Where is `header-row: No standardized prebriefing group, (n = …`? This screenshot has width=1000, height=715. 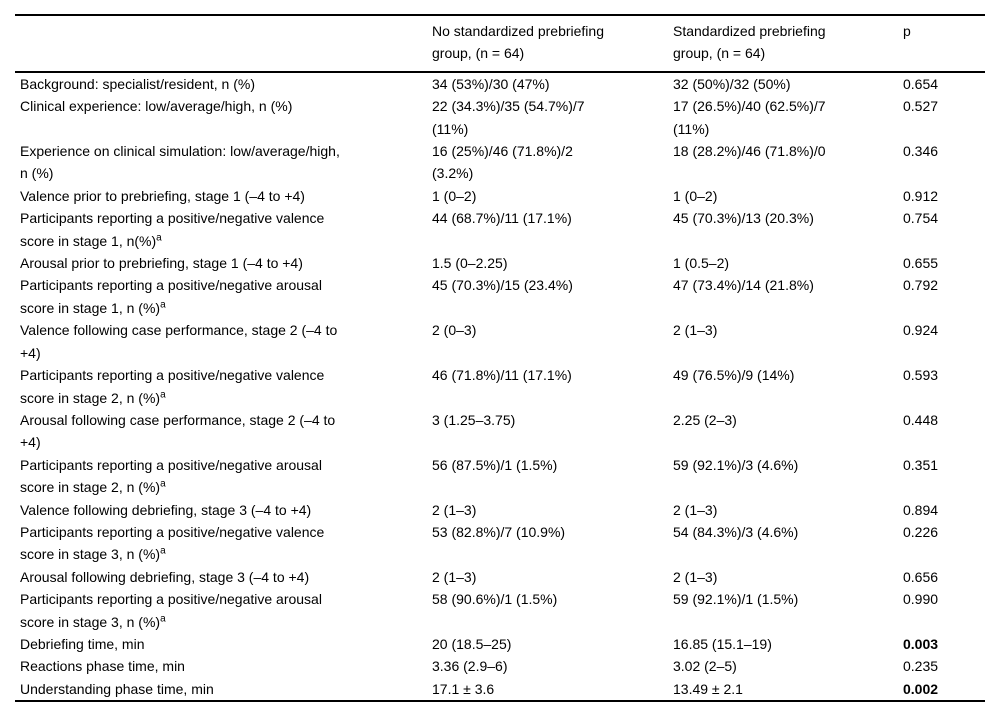
header-row: No standardized prebriefing group, (n = … is located at coordinates (500, 44).